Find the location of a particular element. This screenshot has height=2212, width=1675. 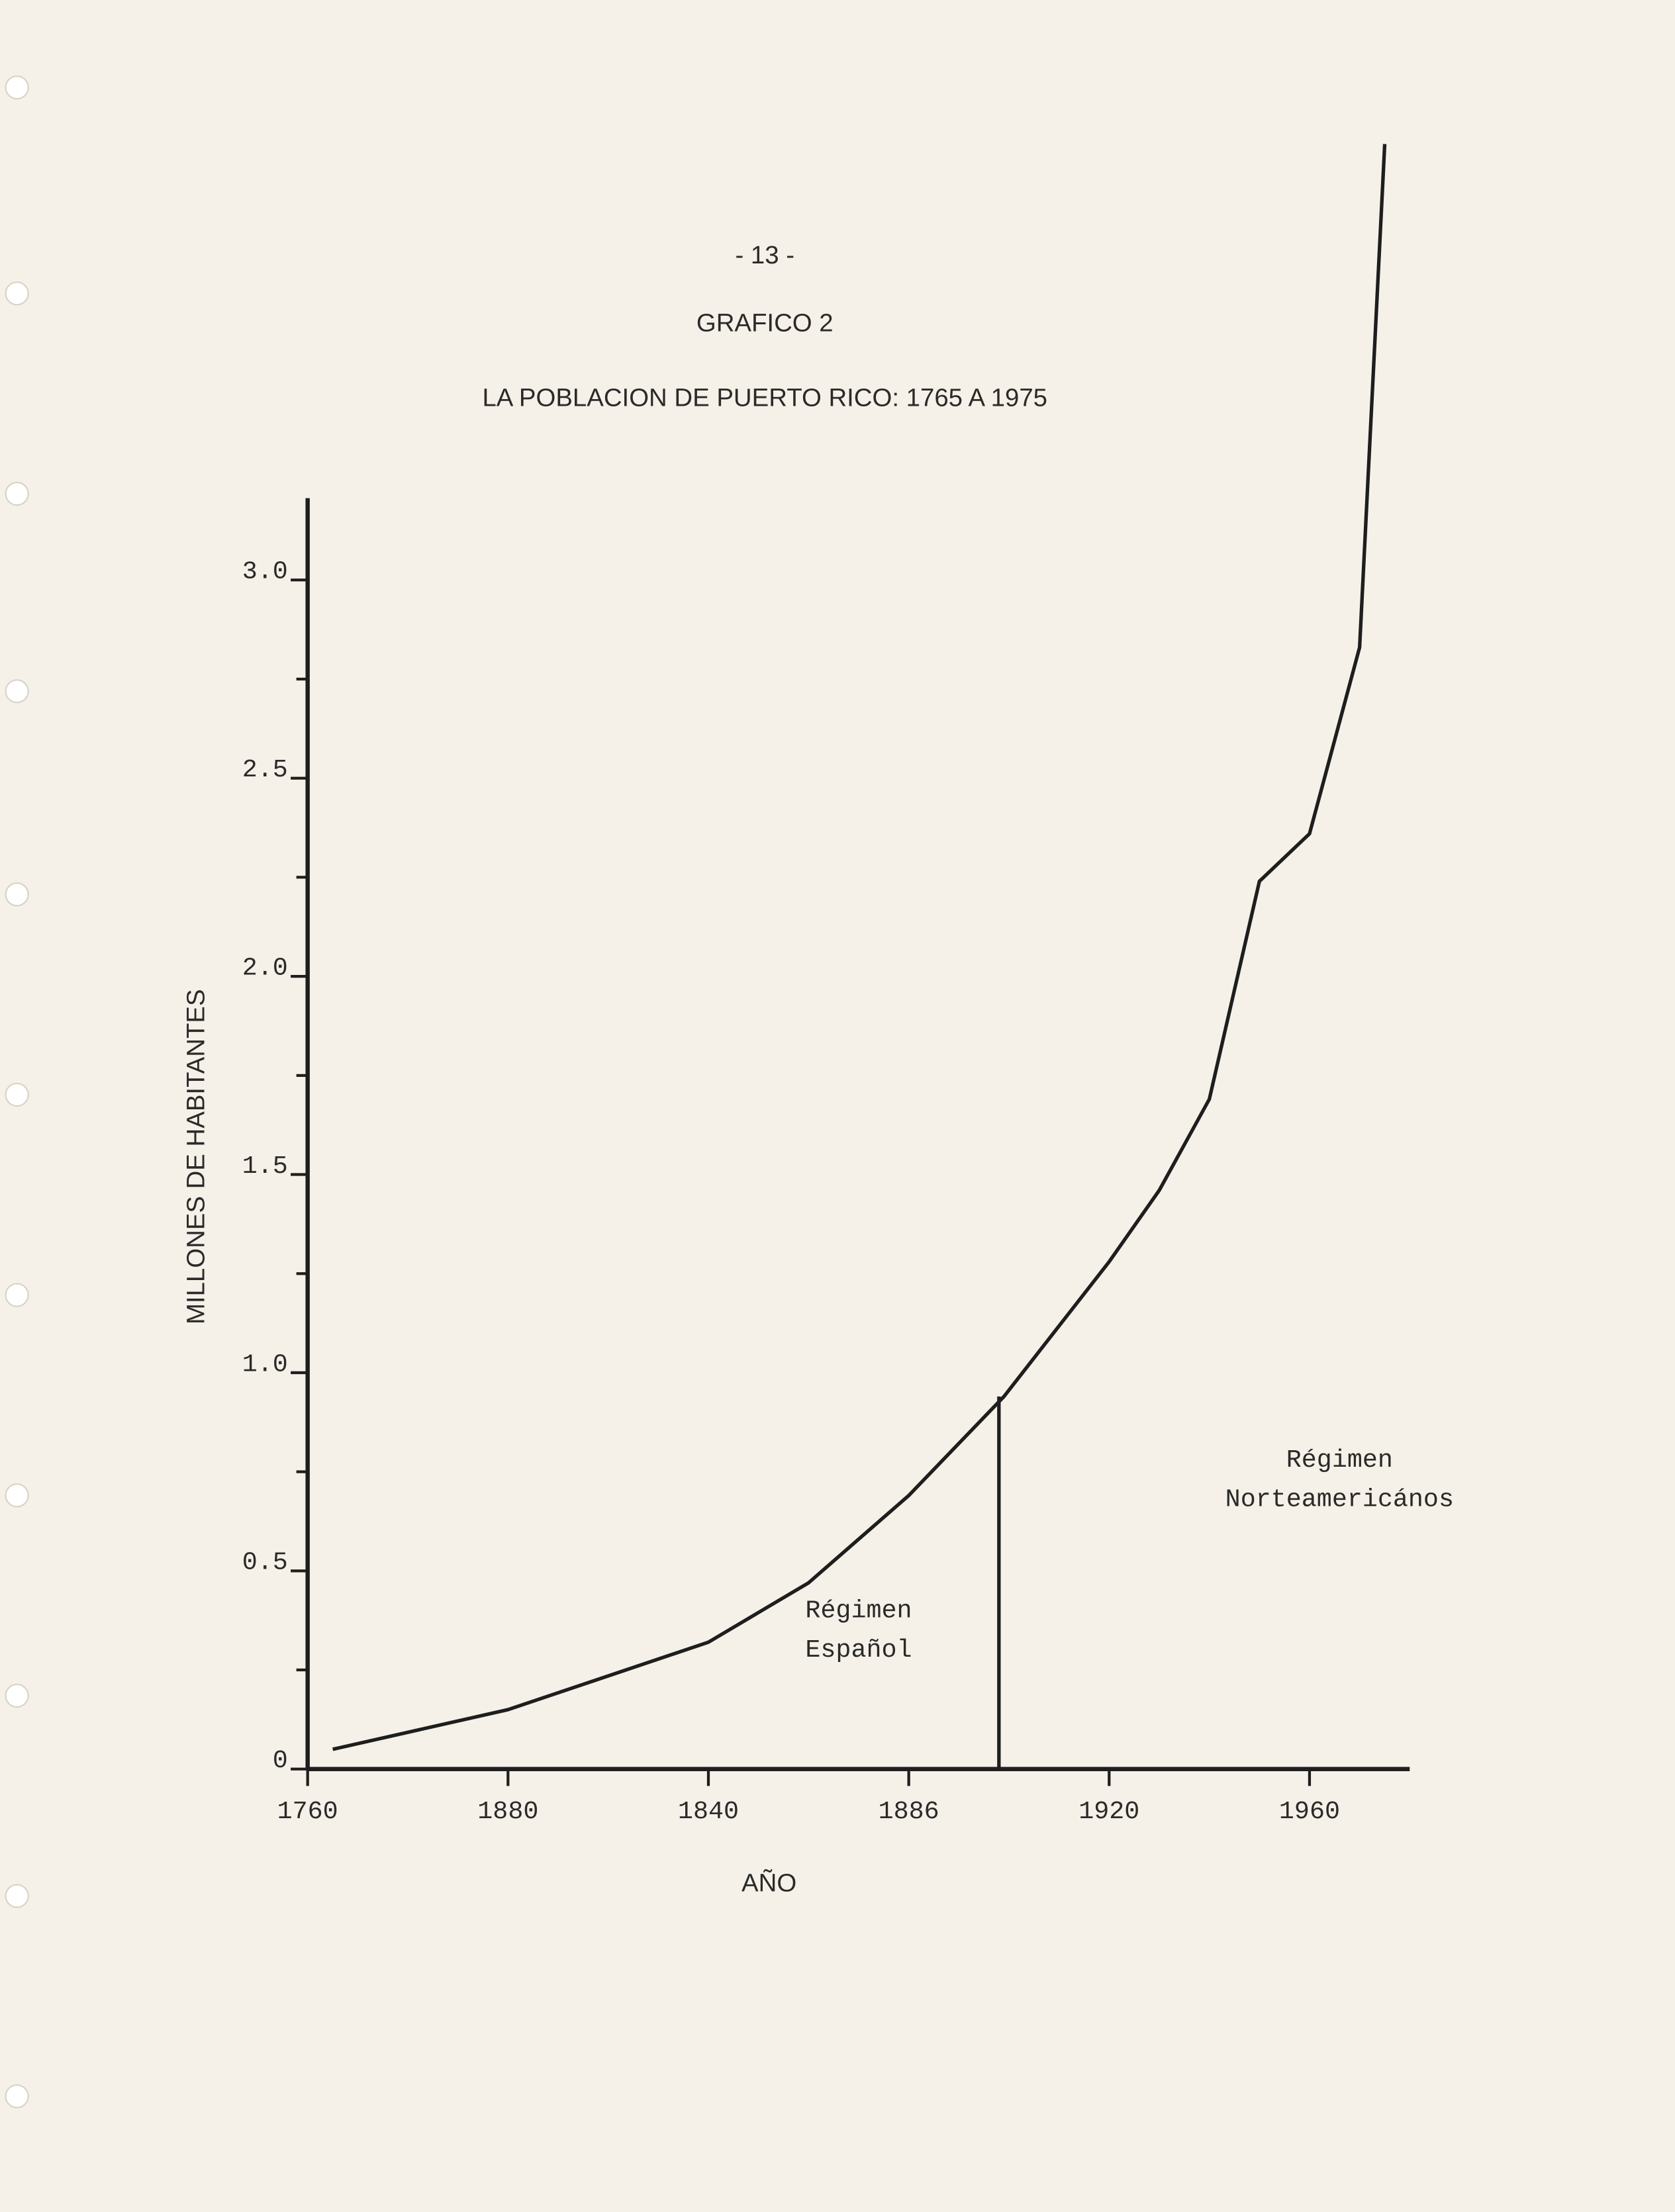

y-tick-label: 2.0 is located at coordinates (265, 967).